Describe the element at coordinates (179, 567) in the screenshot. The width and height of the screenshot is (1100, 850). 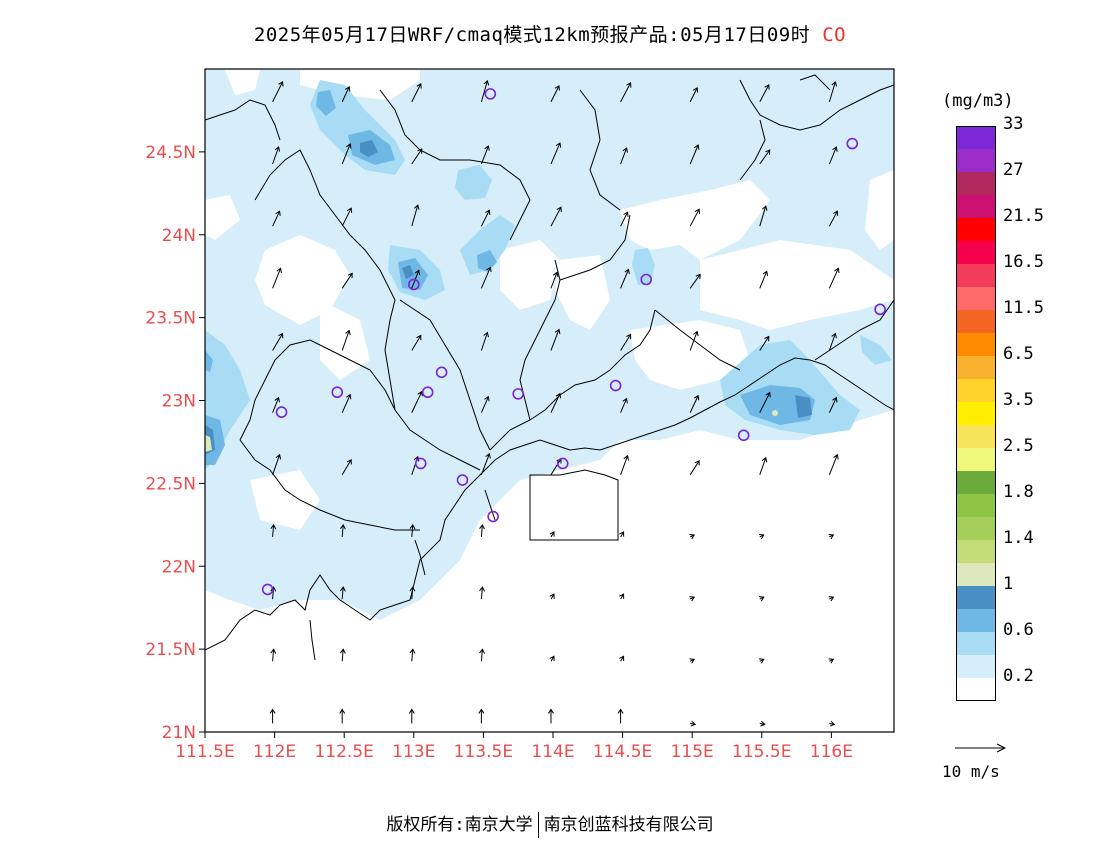
I see `y-tick-label: 22N` at that location.